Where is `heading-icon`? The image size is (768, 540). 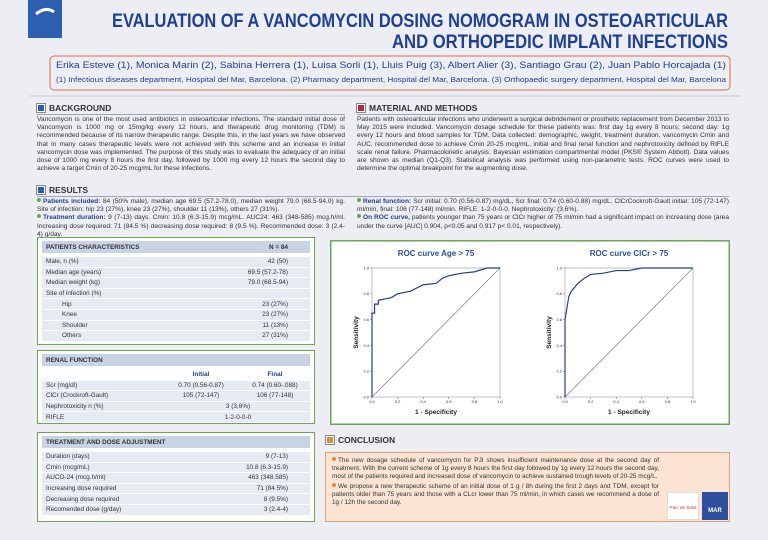
heading-icon is located at coordinates (41, 108).